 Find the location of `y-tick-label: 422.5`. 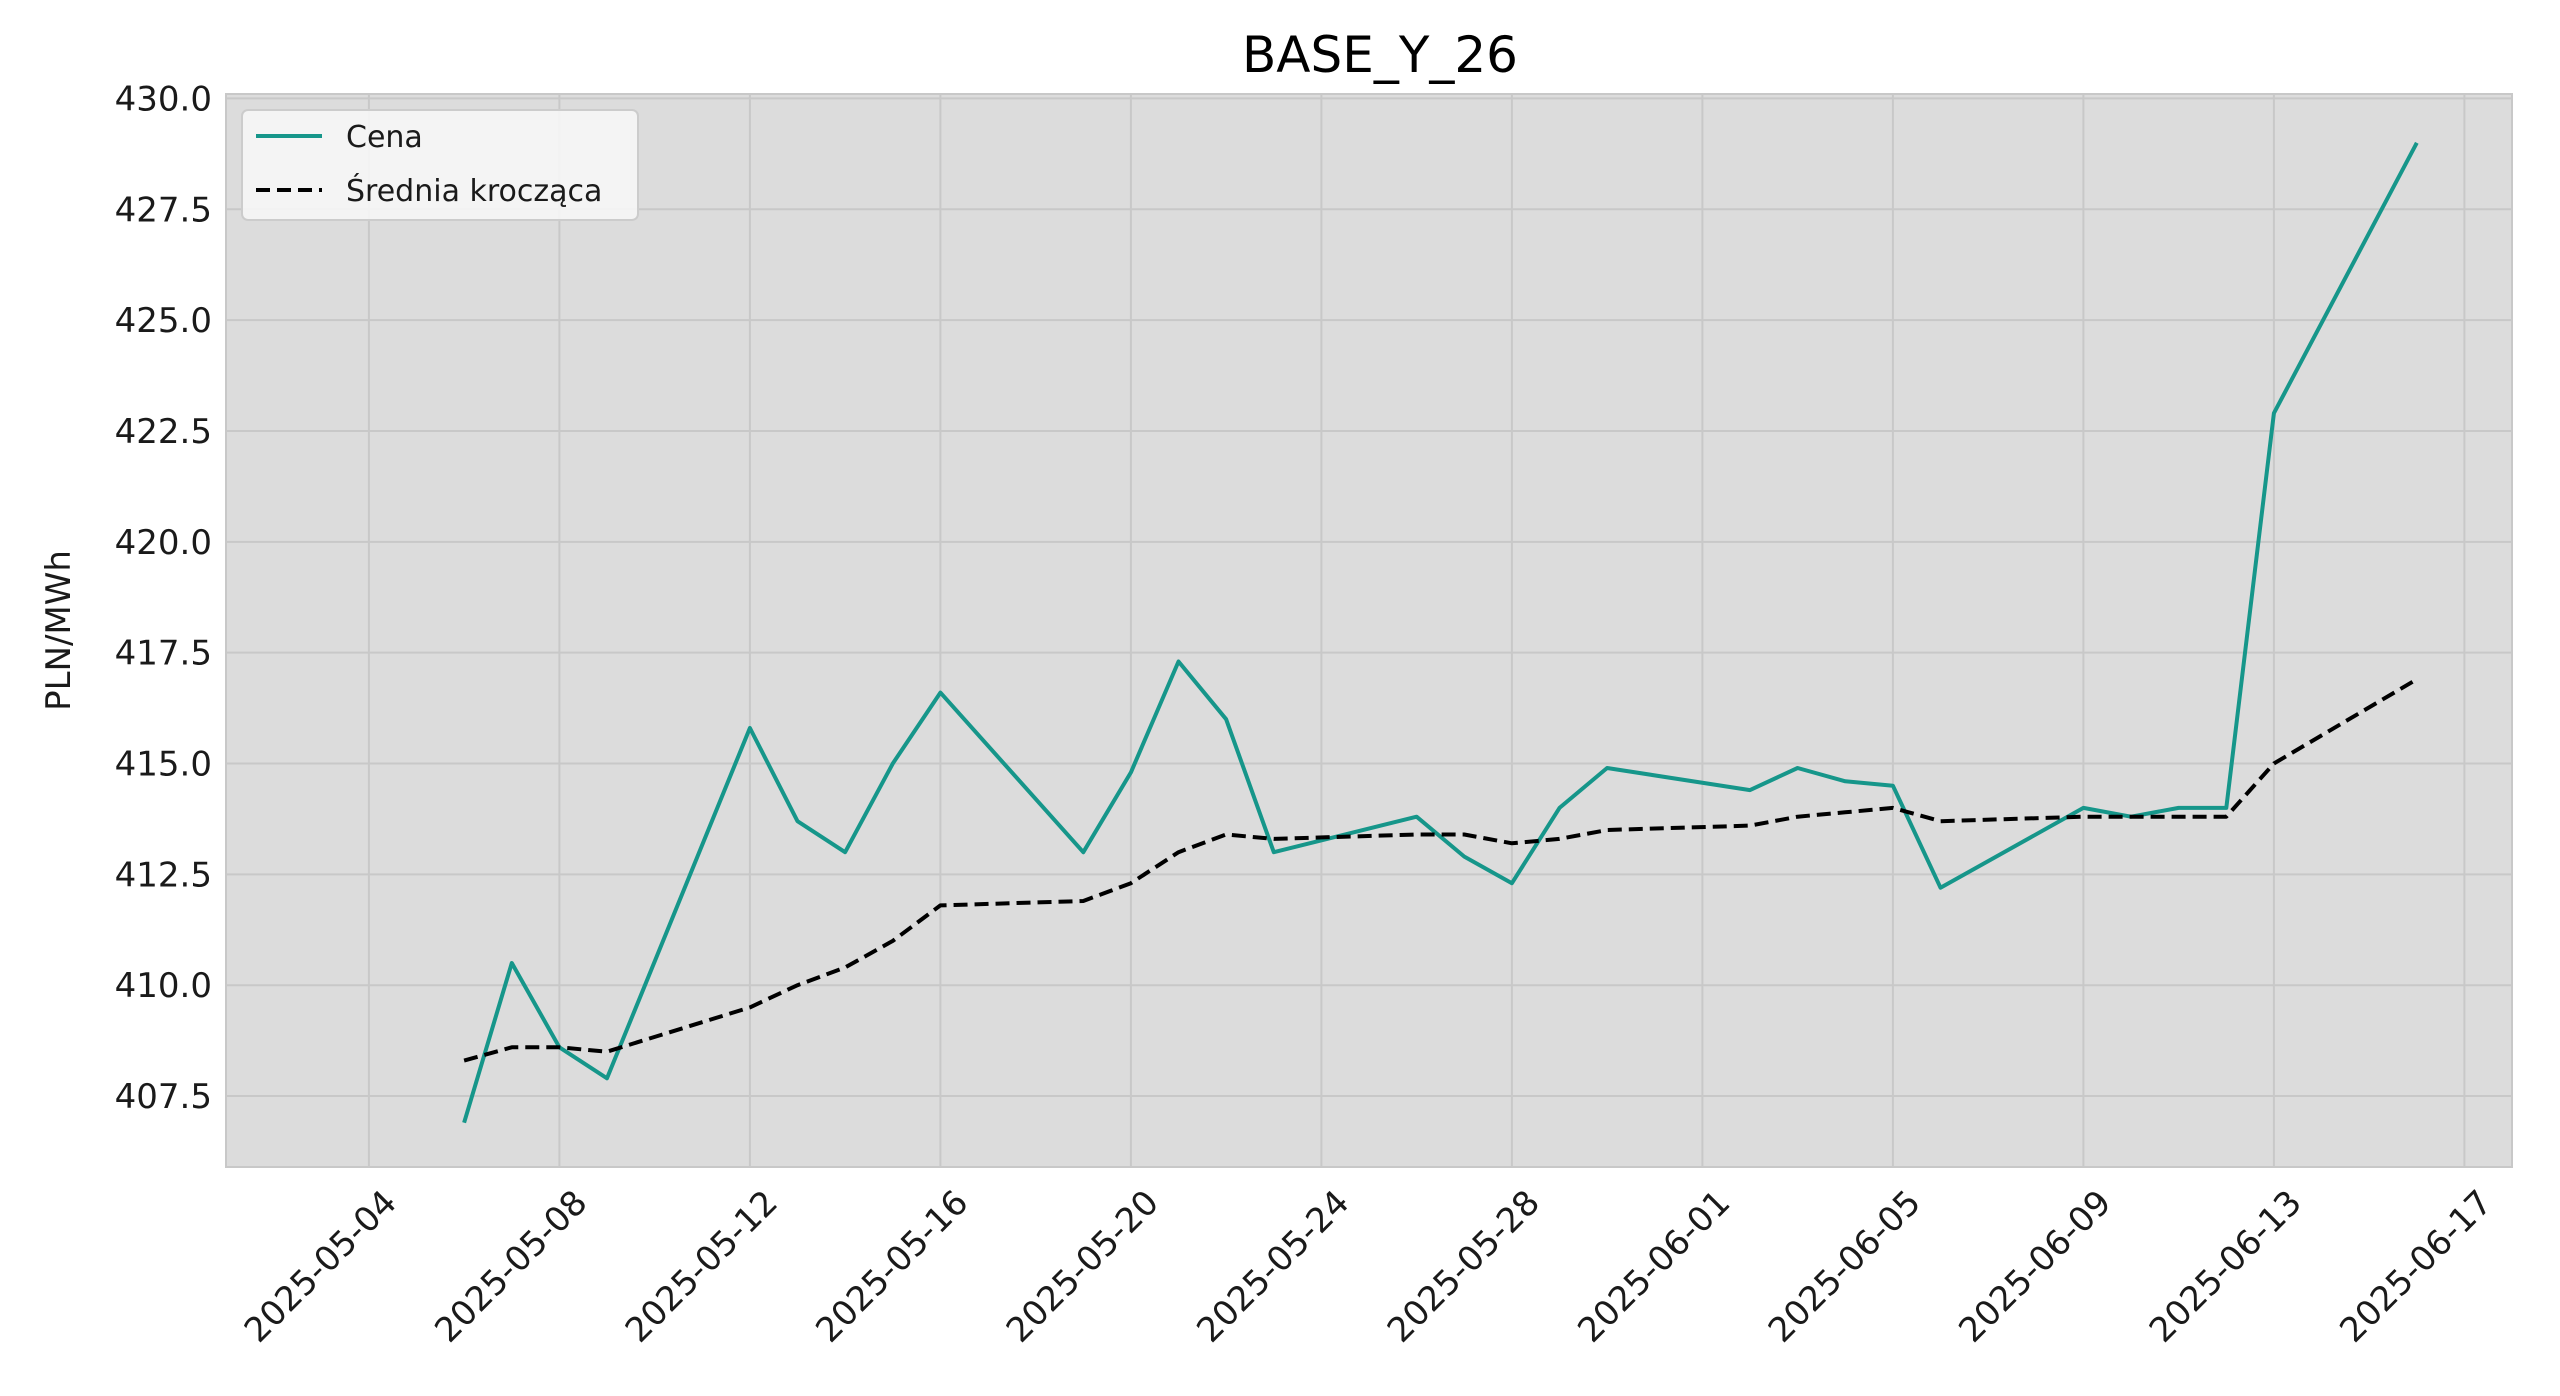

y-tick-label: 422.5 is located at coordinates (163, 432).